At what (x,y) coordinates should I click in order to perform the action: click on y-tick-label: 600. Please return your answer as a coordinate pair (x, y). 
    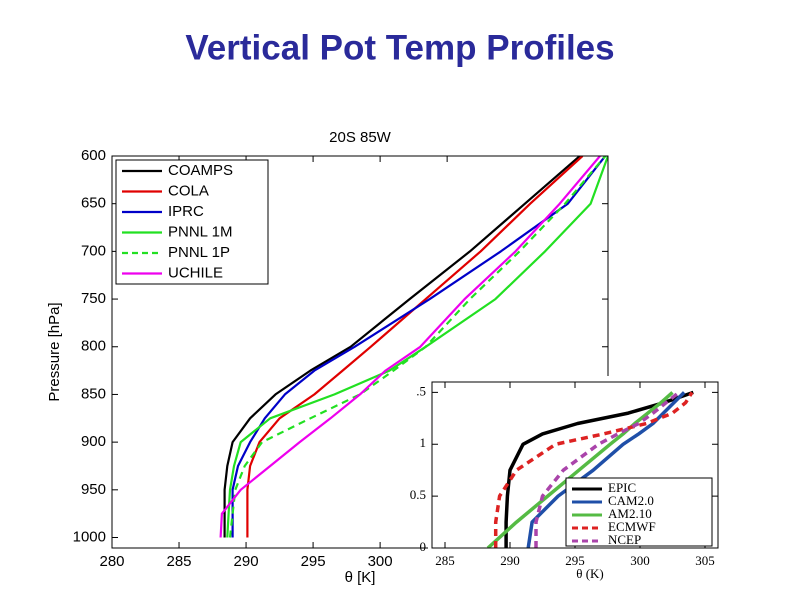
    Looking at the image, I should click on (93, 155).